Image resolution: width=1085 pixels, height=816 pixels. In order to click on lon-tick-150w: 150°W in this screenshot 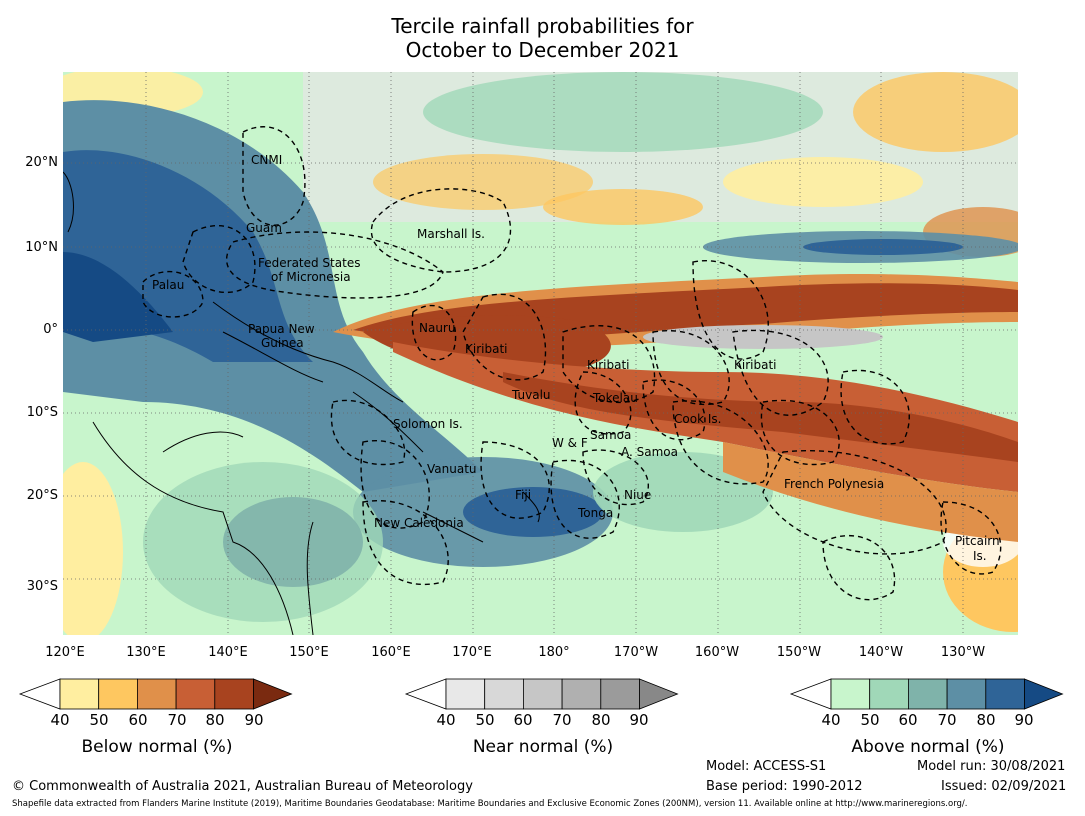, I will do `click(799, 652)`.